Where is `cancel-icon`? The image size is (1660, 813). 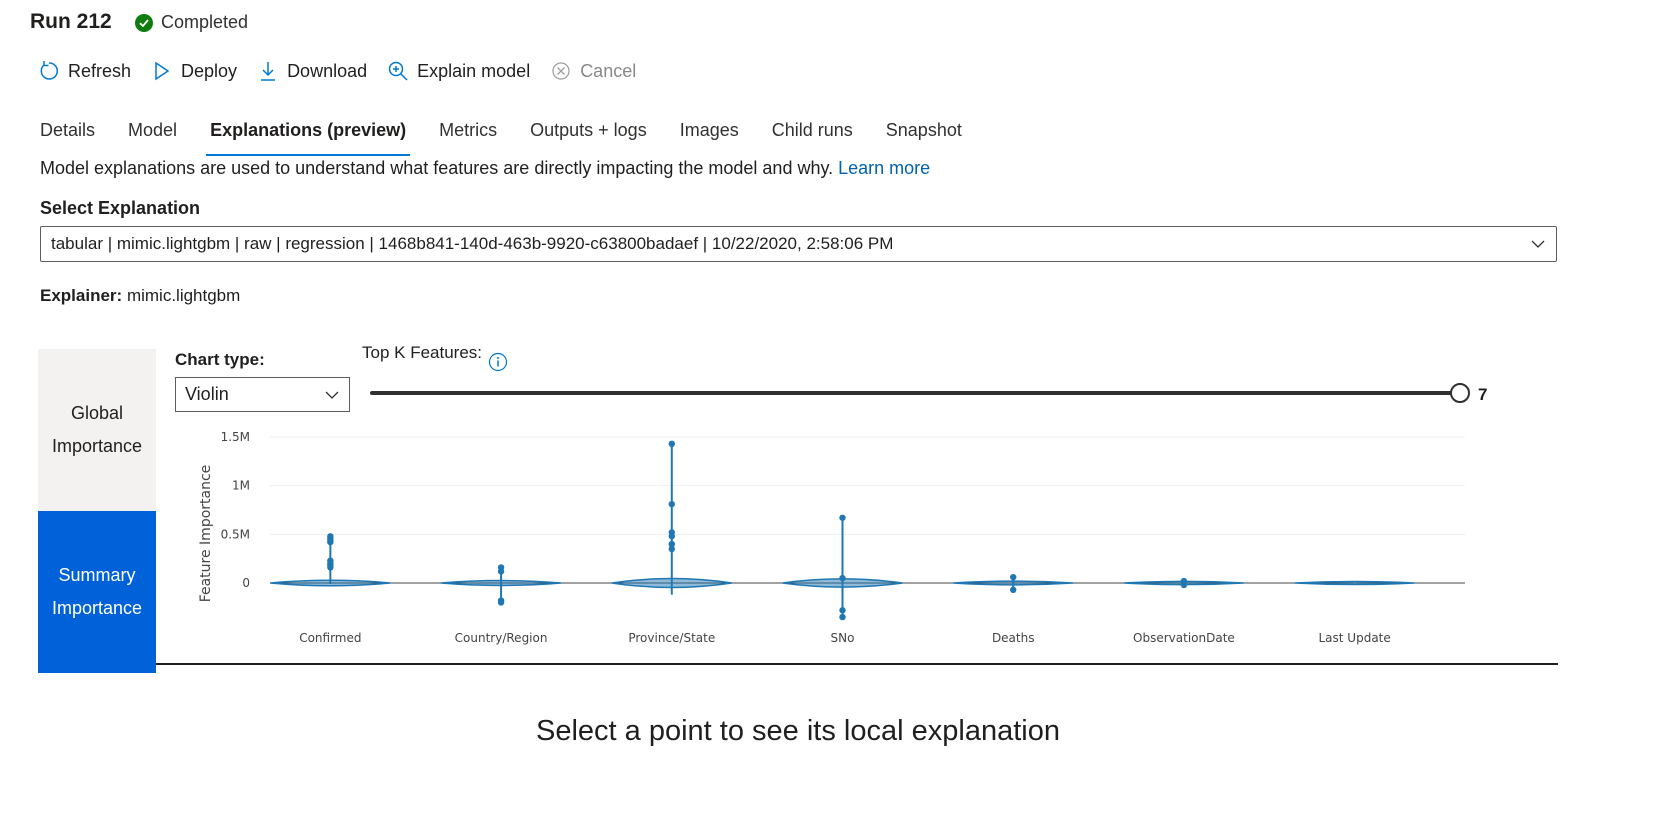
cancel-icon is located at coordinates (561, 71).